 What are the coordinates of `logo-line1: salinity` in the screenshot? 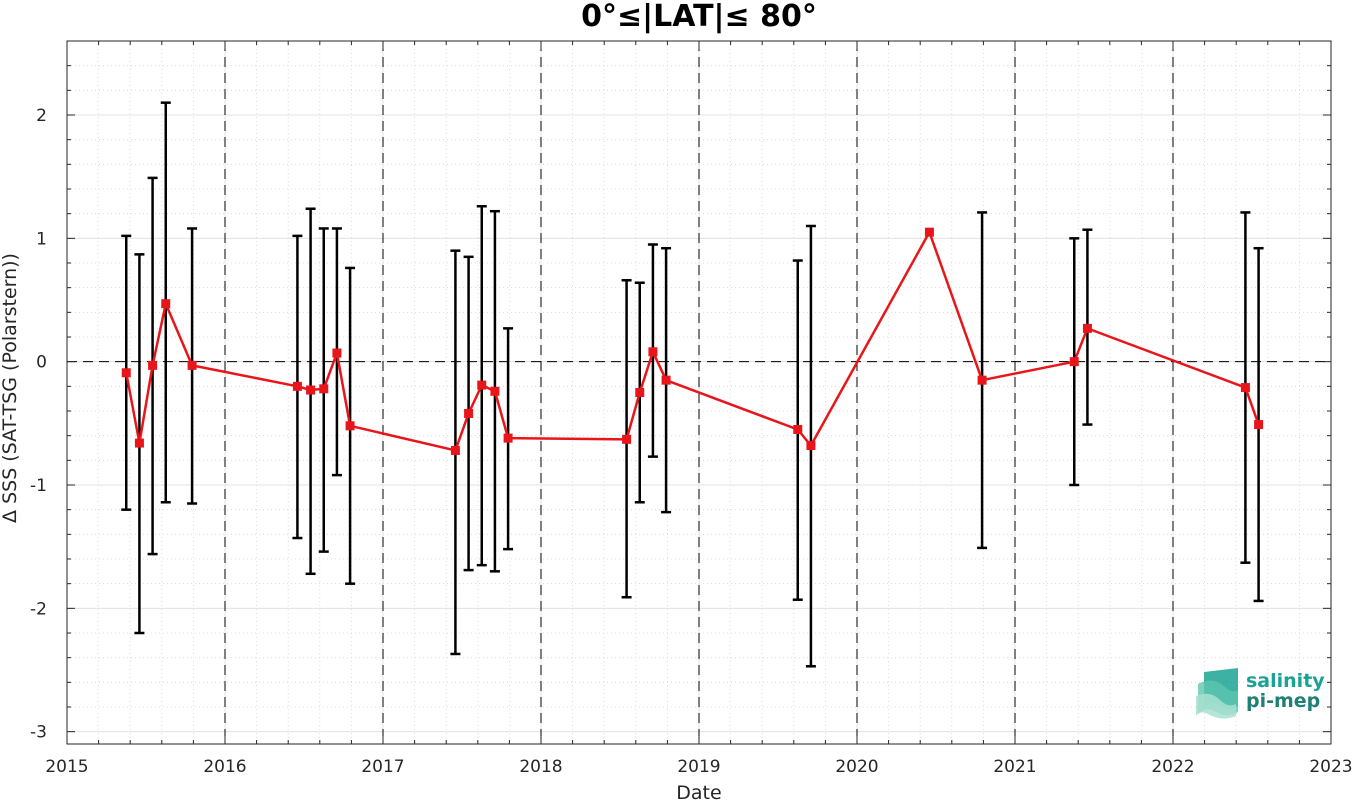 It's located at (1285, 681).